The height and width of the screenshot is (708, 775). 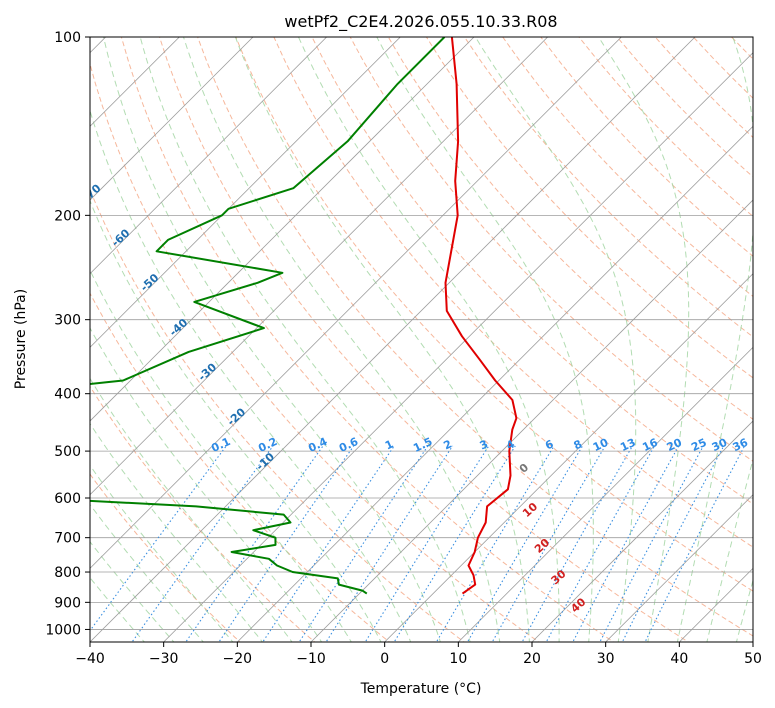 I want to click on mixing-ratio-label: 13, so click(x=627, y=445).